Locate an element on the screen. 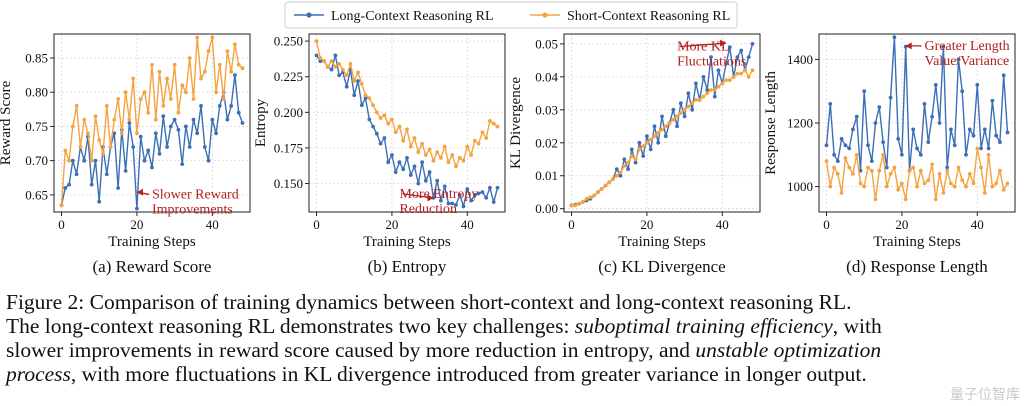 Image resolution: width=1024 pixels, height=406 pixels. y-tick-label: 0.250 is located at coordinates (288, 41).